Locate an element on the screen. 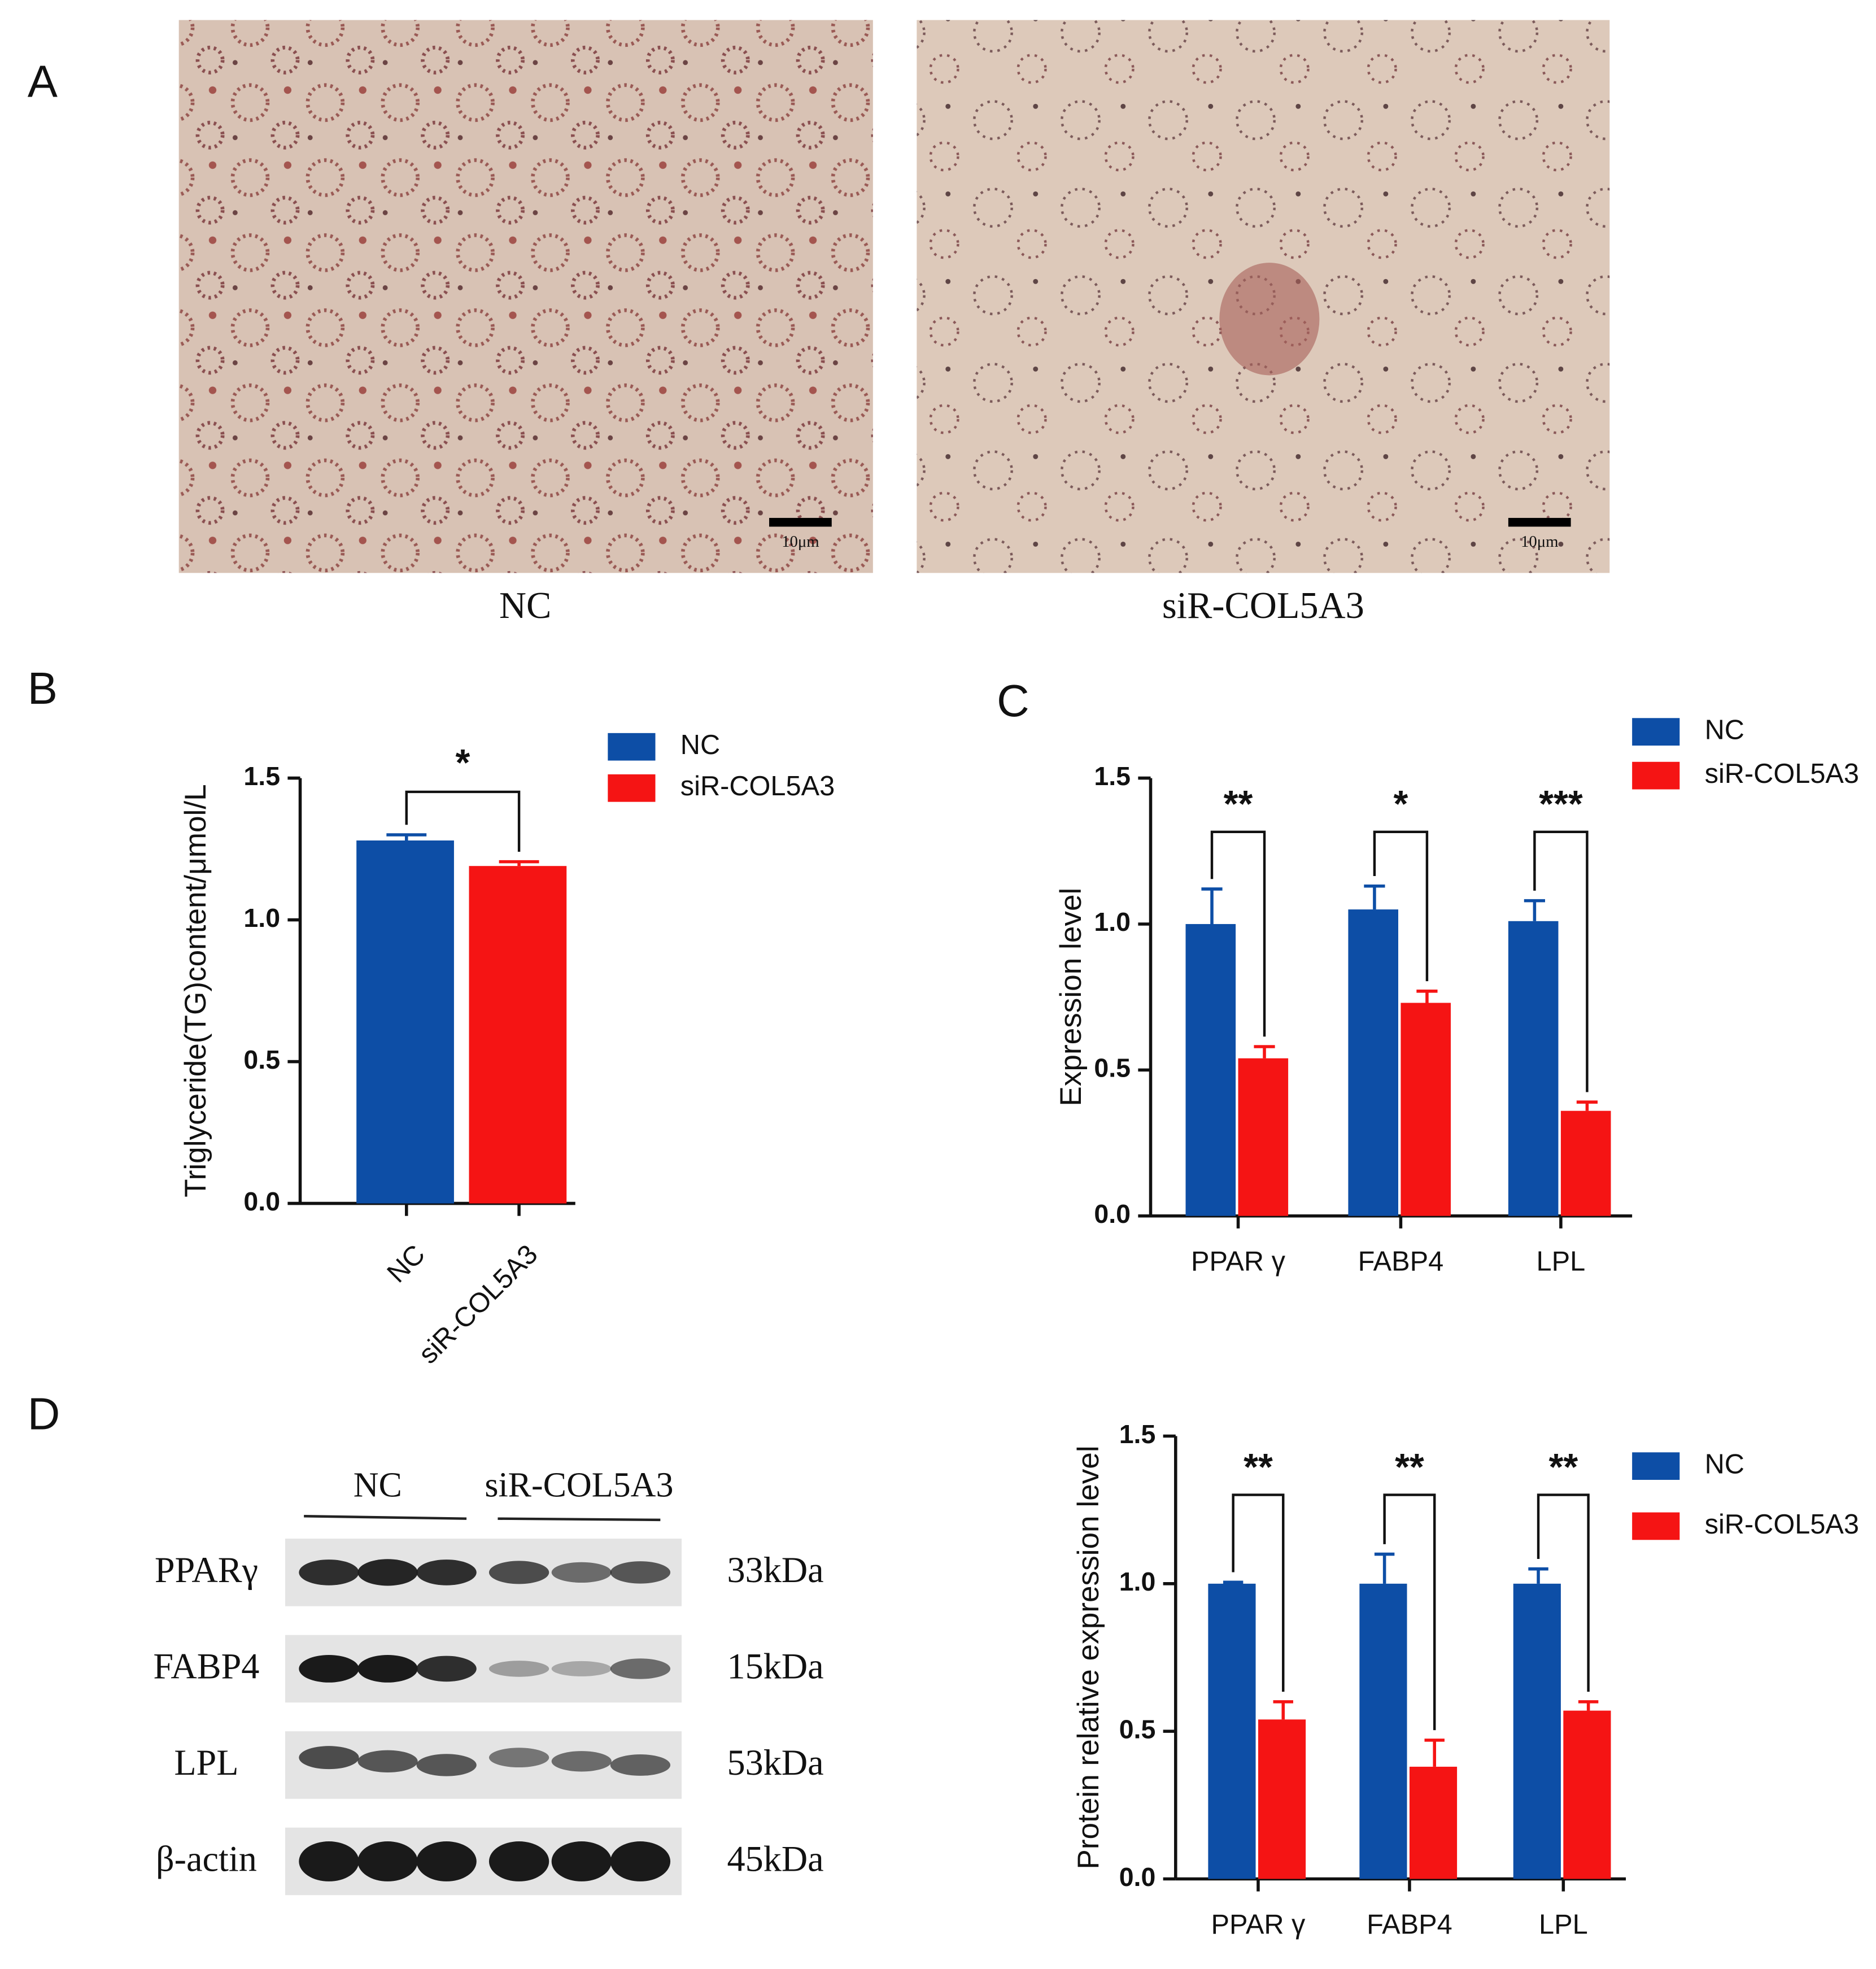  protein-size: 45kDa is located at coordinates (775, 1859).